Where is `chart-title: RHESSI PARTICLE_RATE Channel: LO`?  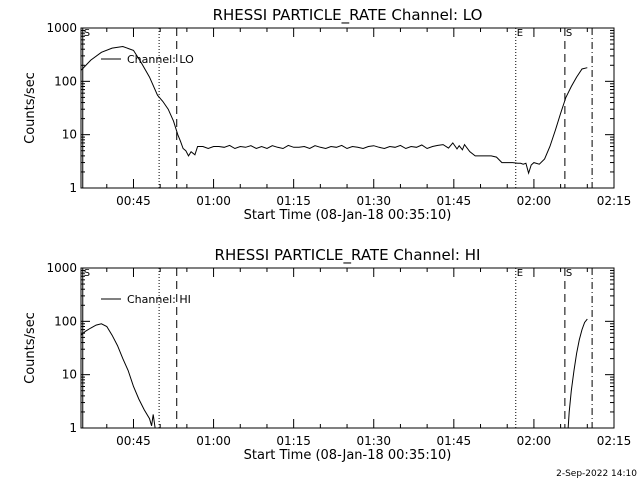 chart-title: RHESSI PARTICLE_RATE Channel: LO is located at coordinates (348, 15).